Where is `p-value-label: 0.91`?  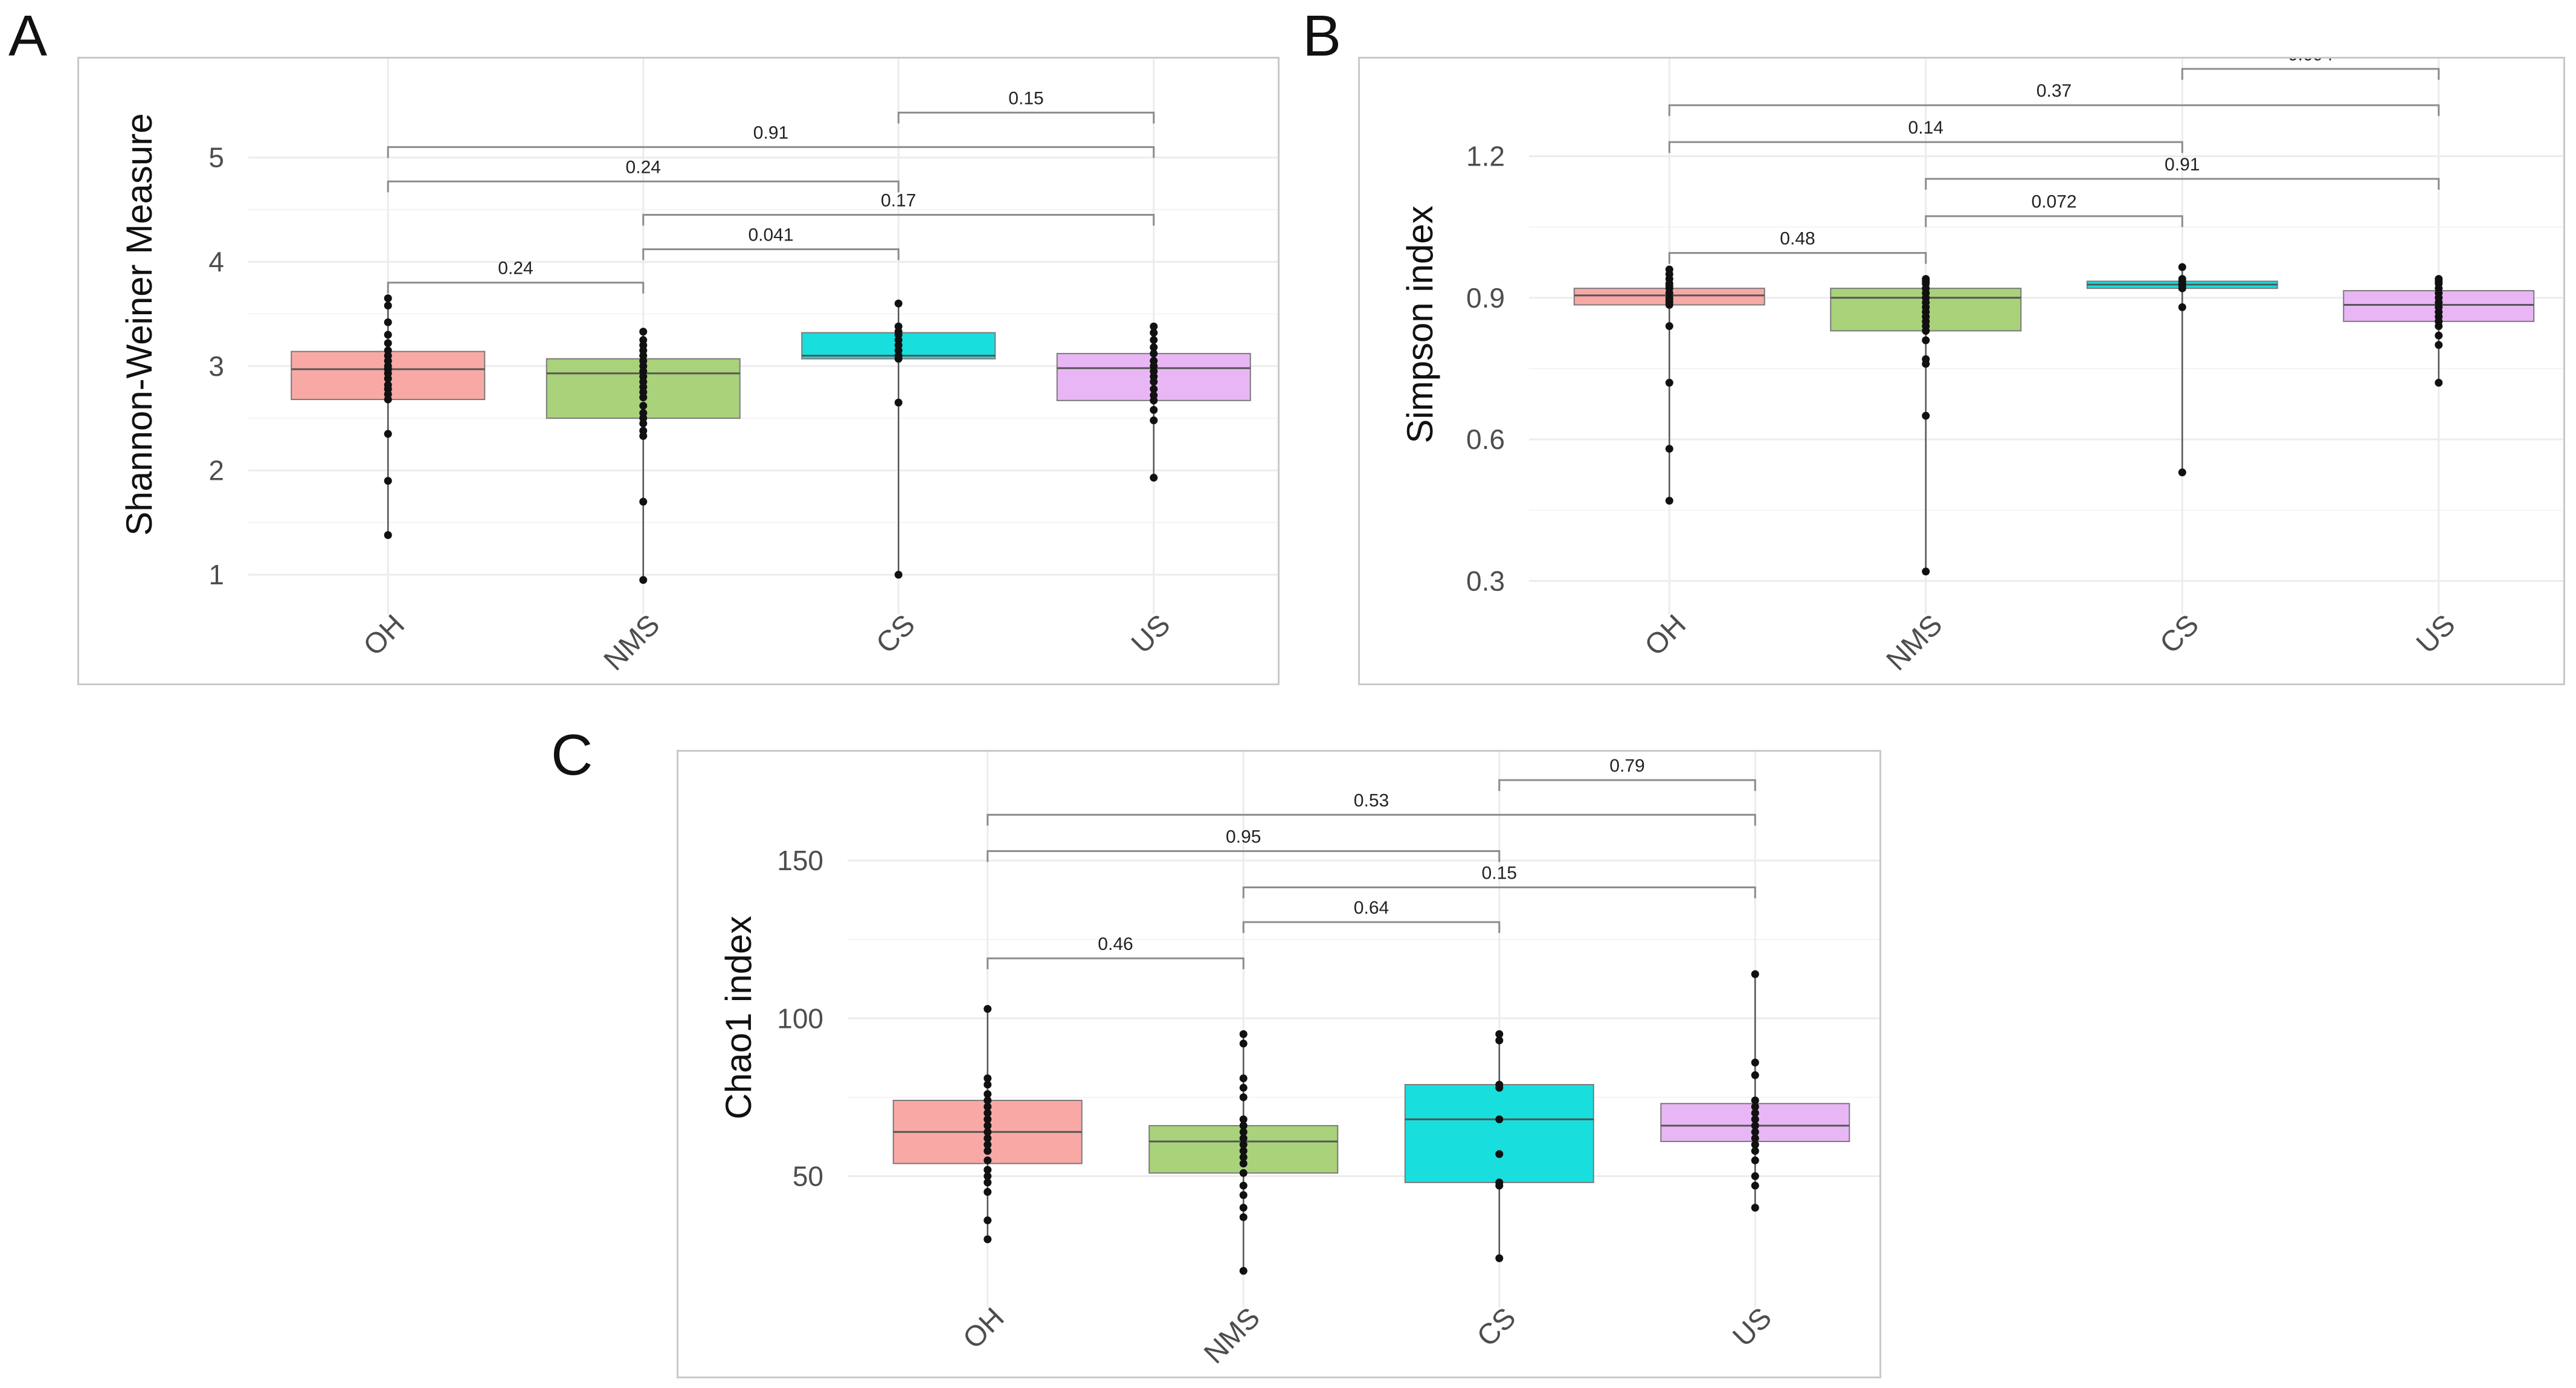
p-value-label: 0.91 is located at coordinates (2183, 165).